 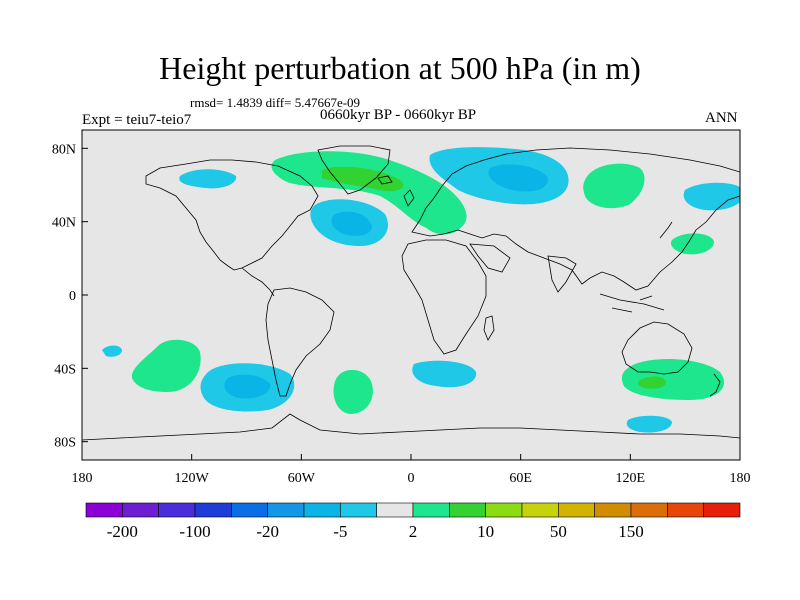 What do you see at coordinates (65, 369) in the screenshot?
I see `lat-tick-label: 40S` at bounding box center [65, 369].